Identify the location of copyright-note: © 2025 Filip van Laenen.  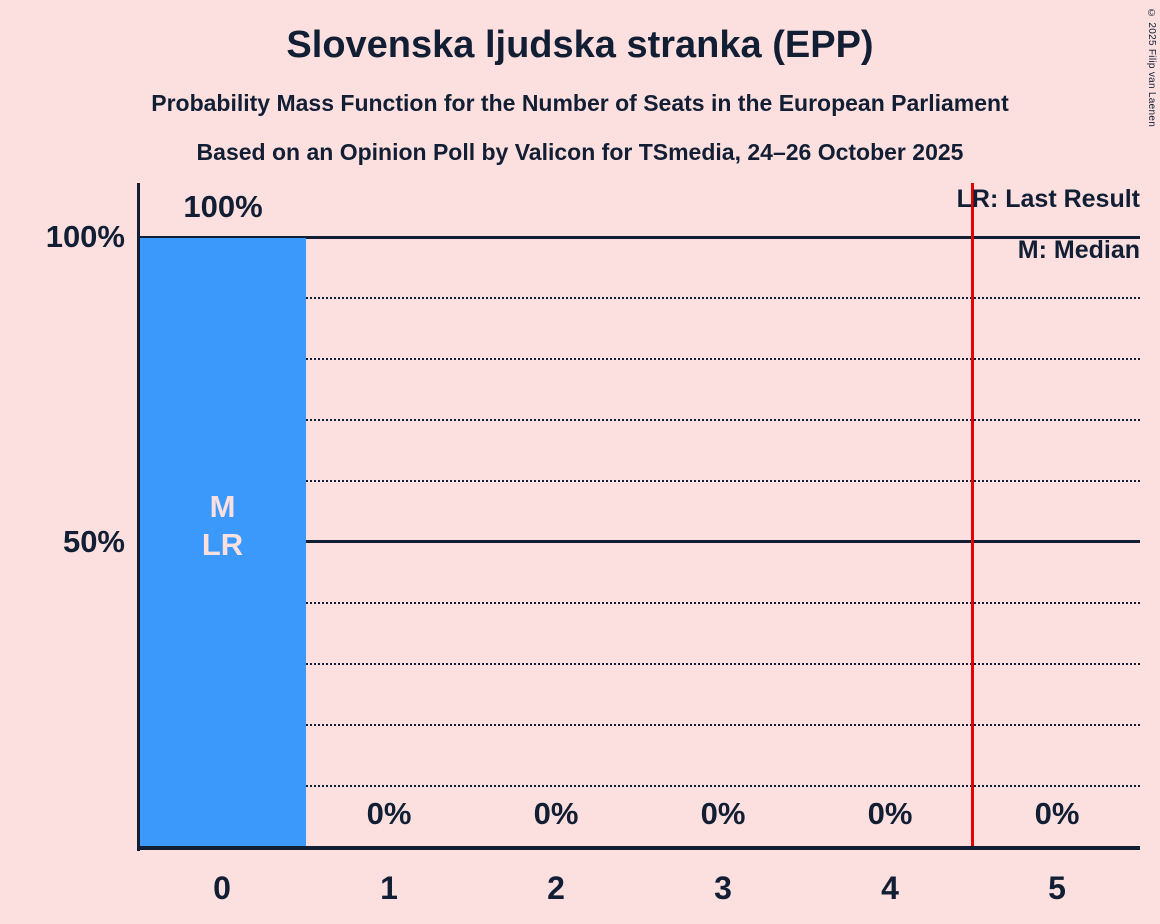
(1151, 68).